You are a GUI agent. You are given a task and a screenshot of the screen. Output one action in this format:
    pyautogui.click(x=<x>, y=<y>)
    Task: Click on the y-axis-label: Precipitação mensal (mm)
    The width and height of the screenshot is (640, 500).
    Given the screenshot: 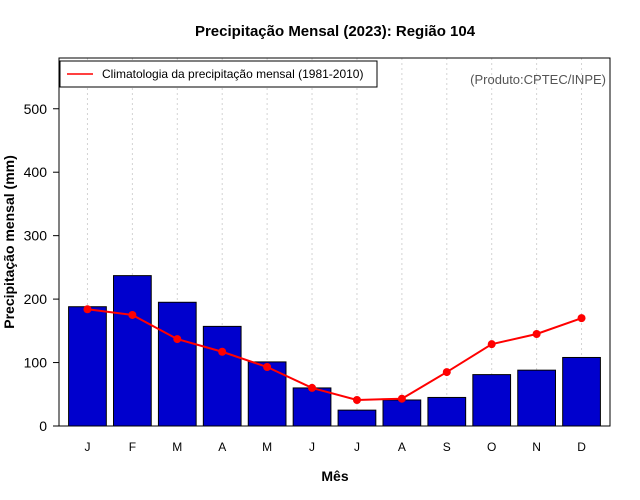 What is the action you would take?
    pyautogui.click(x=9, y=242)
    